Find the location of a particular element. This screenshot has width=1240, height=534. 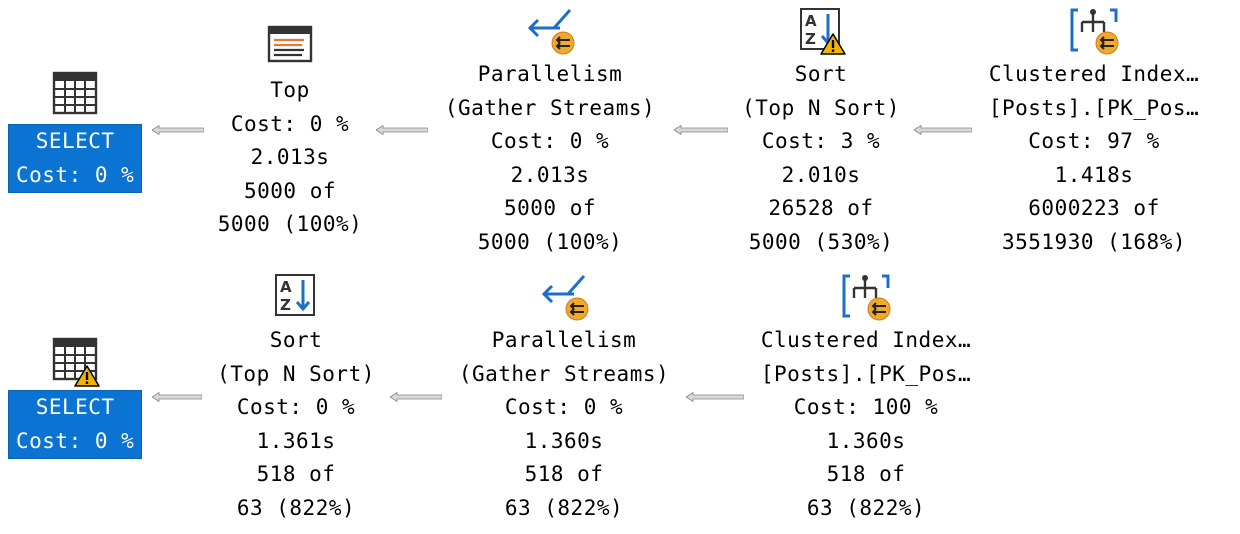

operator-elapsed: 1.361s is located at coordinates (296, 440).